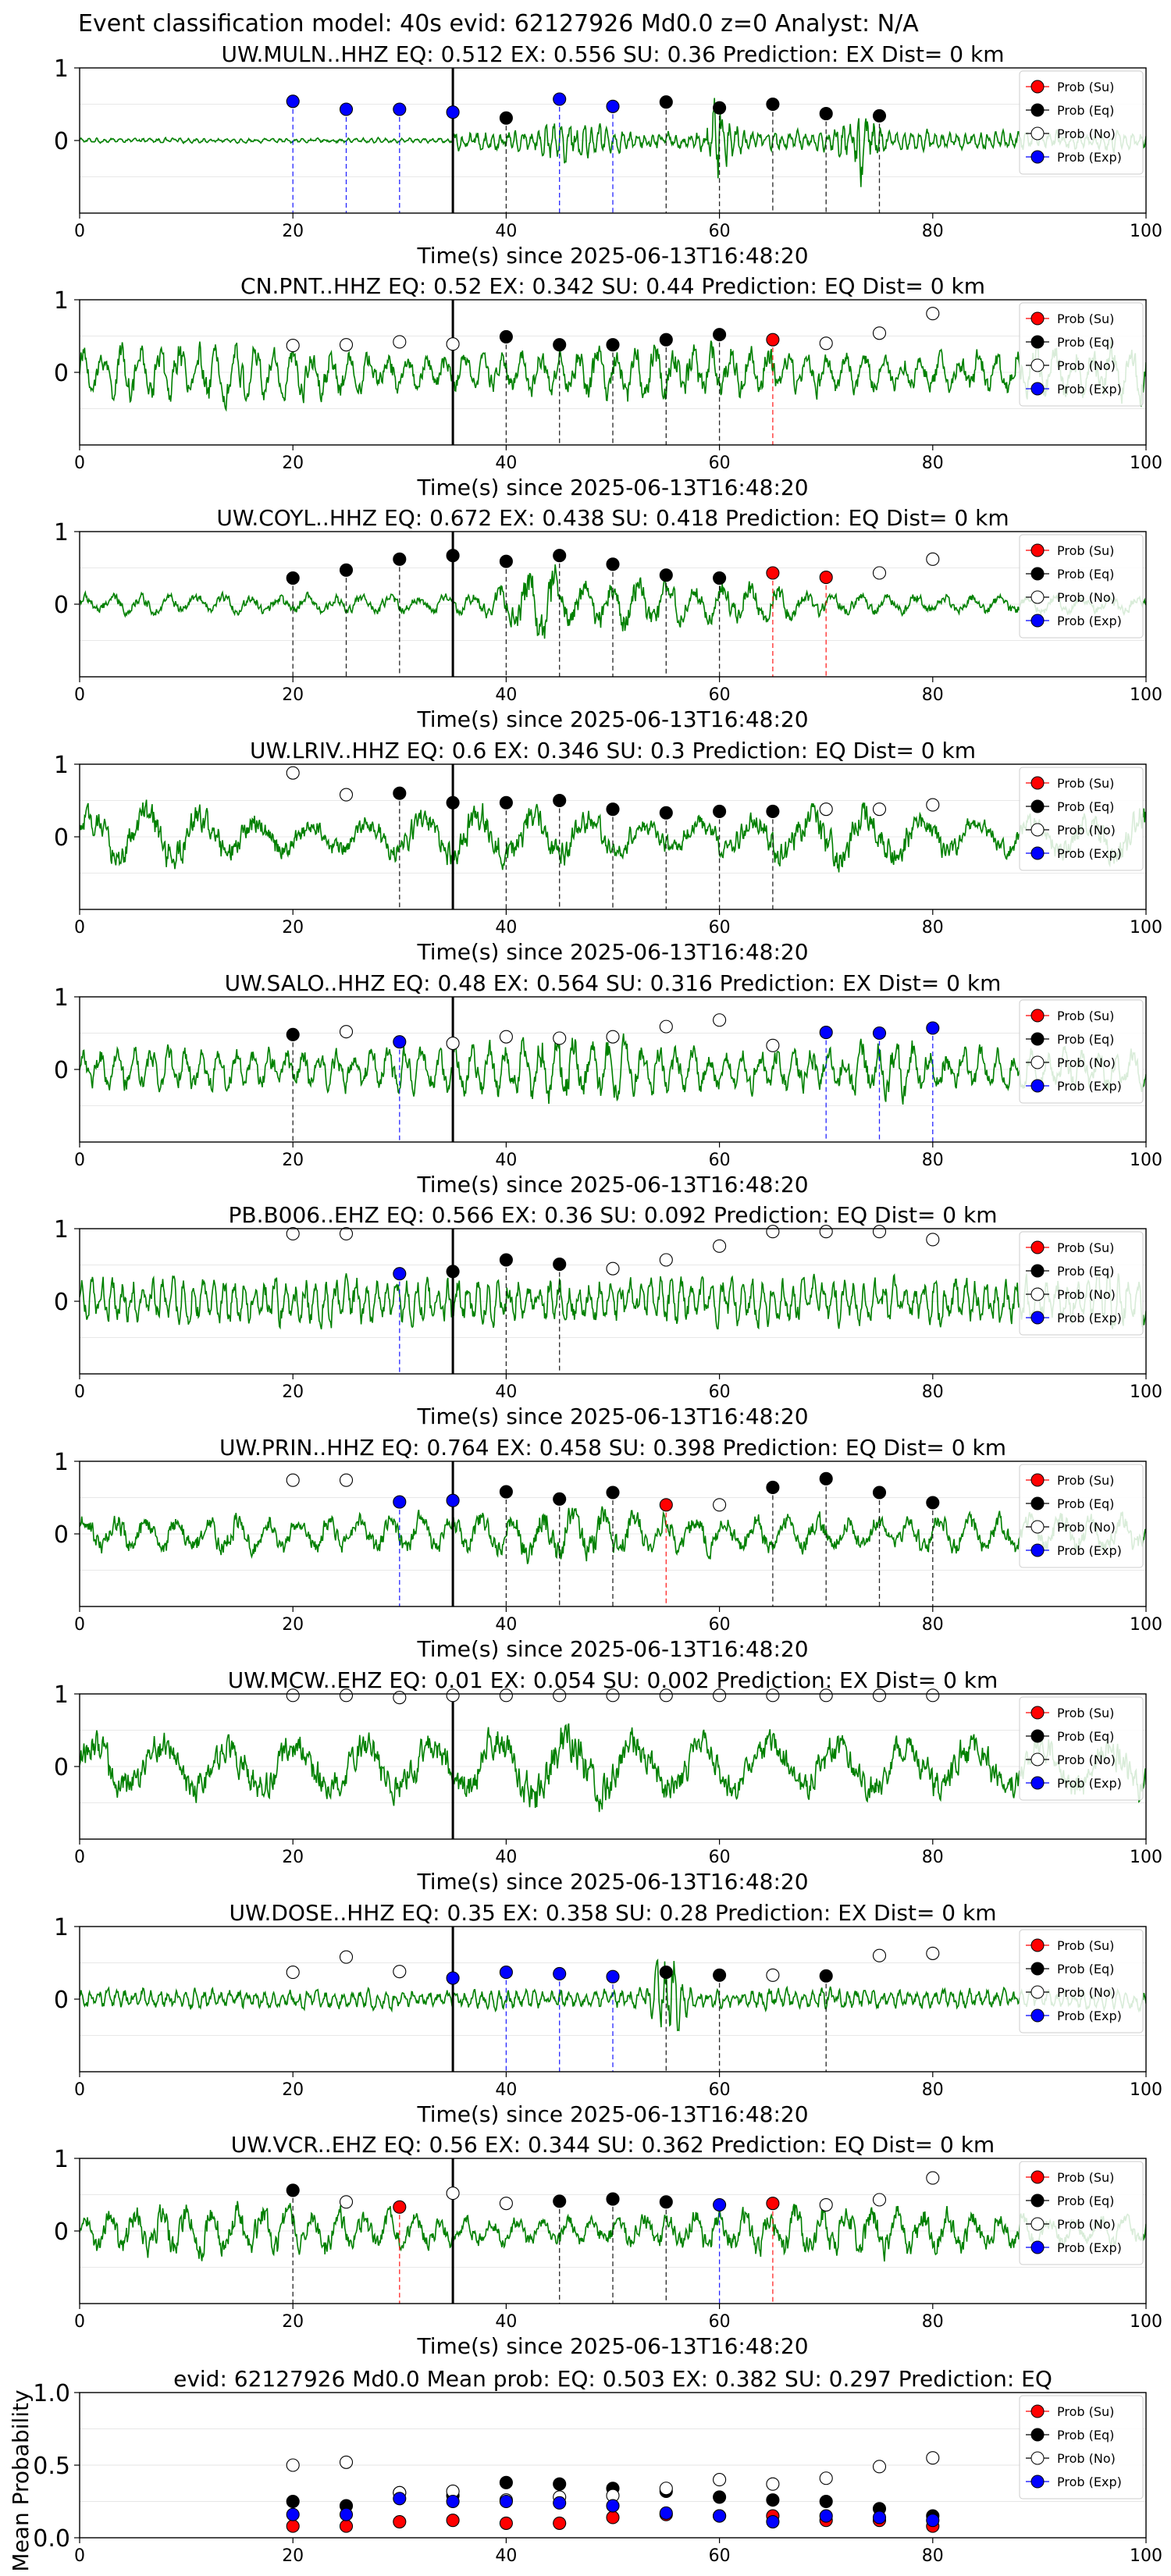 The height and width of the screenshot is (2576, 1171). Describe the element at coordinates (720, 2322) in the screenshot. I see `x-tick-label: 60` at that location.